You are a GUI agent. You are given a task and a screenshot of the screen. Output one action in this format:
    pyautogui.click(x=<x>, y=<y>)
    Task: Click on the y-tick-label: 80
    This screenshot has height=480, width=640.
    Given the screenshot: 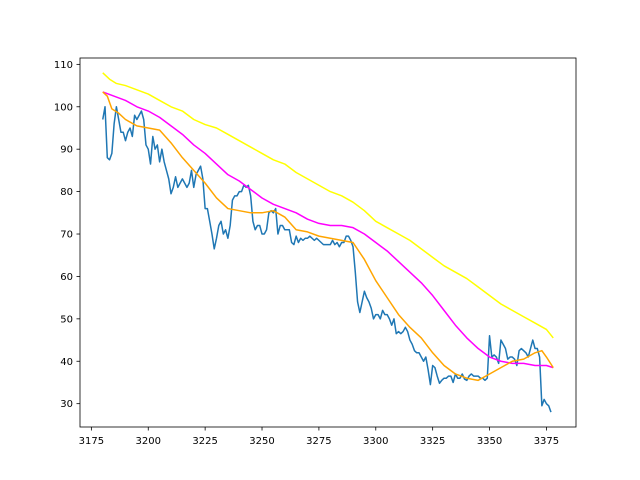 What is the action you would take?
    pyautogui.click(x=66, y=192)
    